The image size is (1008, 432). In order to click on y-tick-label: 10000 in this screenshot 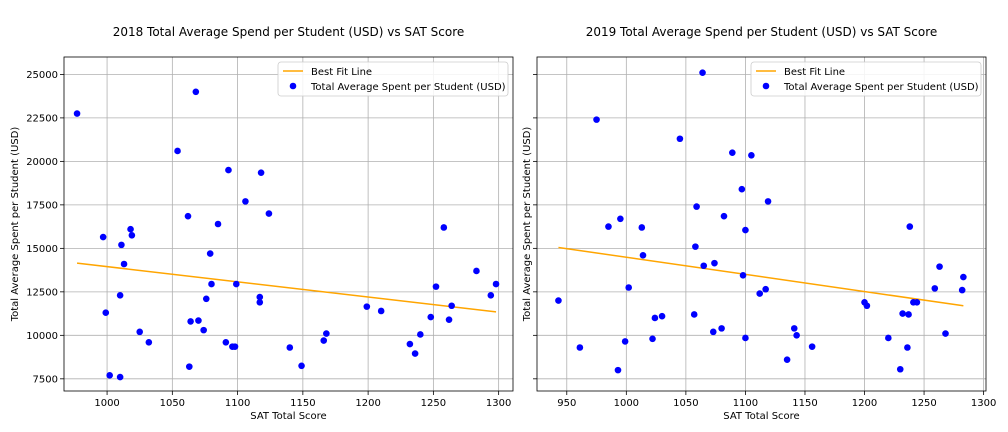, I will do `click(42, 336)`.